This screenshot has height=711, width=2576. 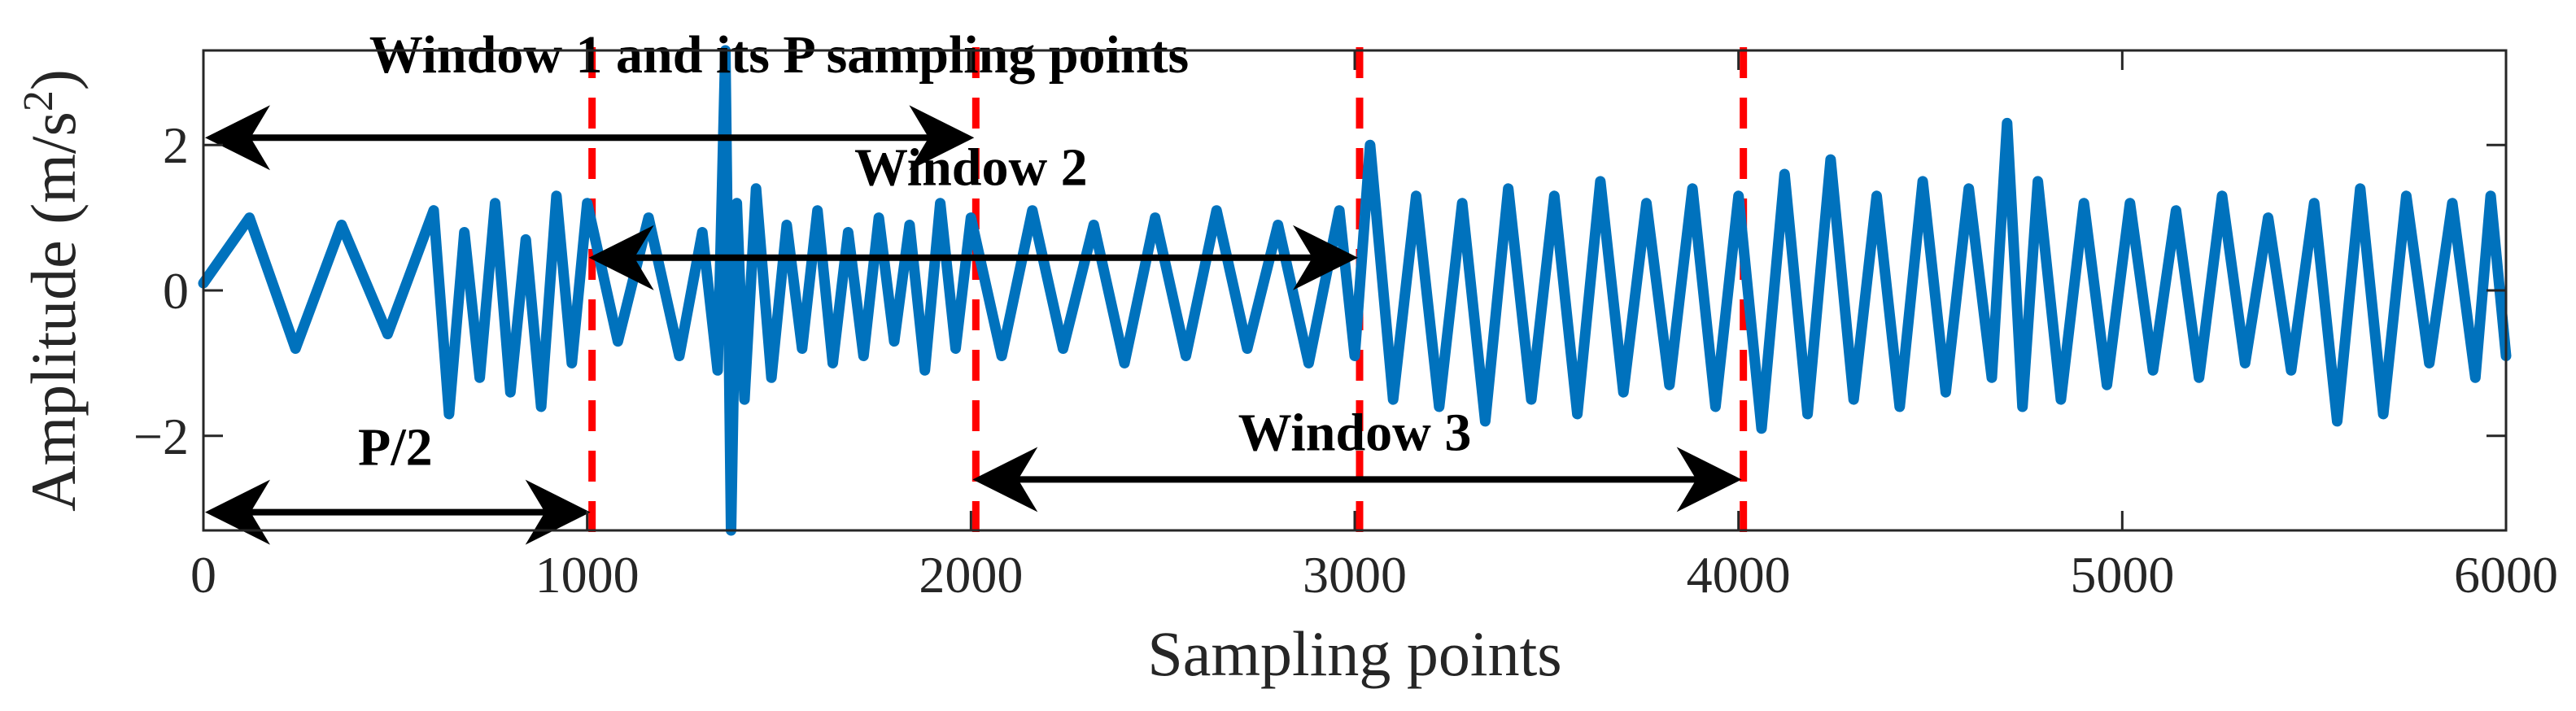 What do you see at coordinates (971, 167) in the screenshot?
I see `annotation-label: Window 2` at bounding box center [971, 167].